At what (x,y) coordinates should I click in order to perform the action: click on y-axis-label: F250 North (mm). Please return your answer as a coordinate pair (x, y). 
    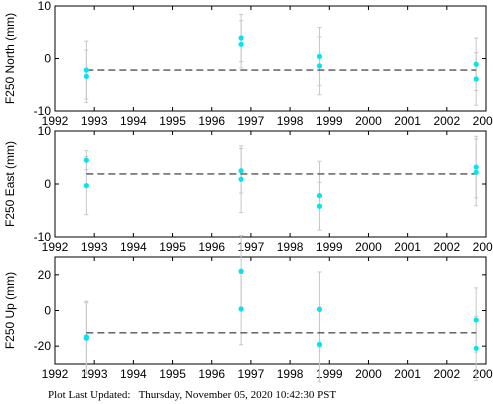
    Looking at the image, I should click on (10, 58).